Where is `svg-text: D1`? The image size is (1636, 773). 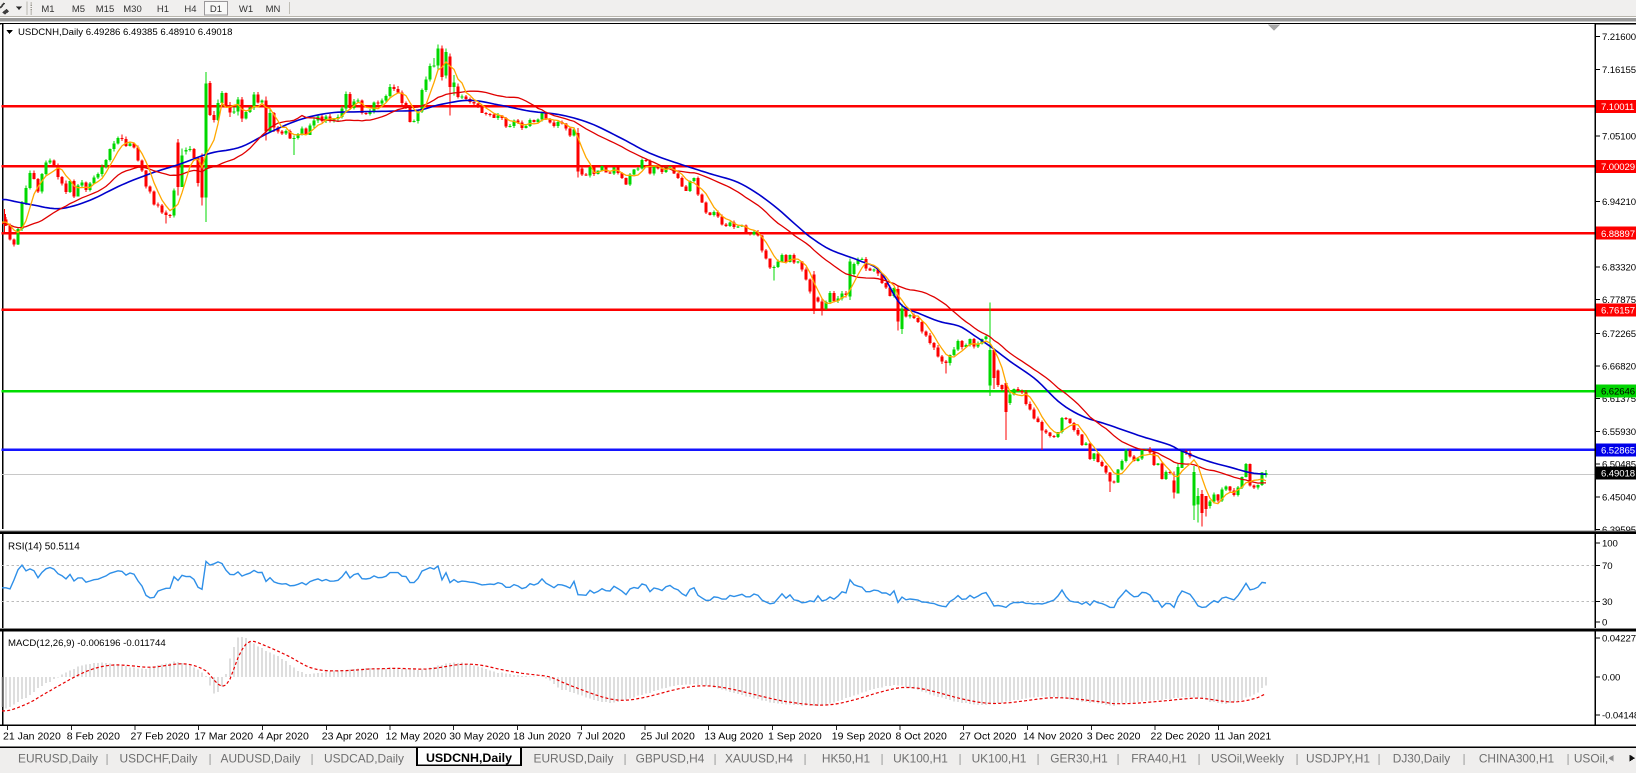
svg-text: D1 is located at coordinates (216, 9).